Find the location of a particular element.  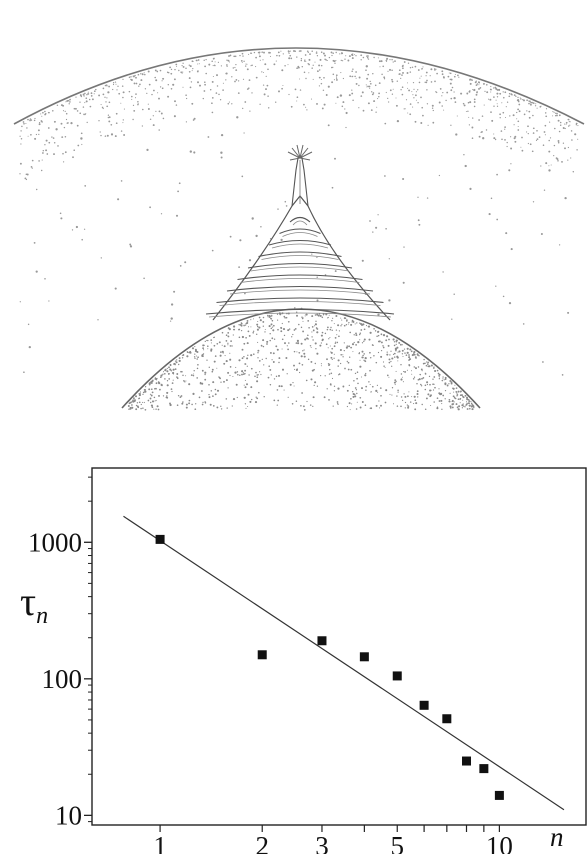

x-tick-label: 1 is located at coordinates (160, 842).